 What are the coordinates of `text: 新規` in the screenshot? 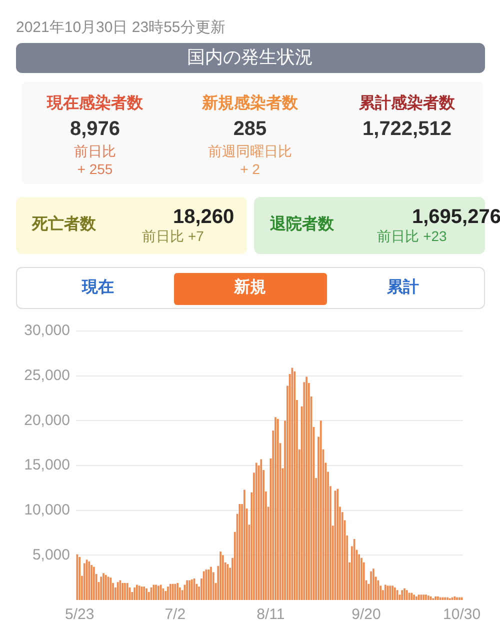 It's located at (250, 288).